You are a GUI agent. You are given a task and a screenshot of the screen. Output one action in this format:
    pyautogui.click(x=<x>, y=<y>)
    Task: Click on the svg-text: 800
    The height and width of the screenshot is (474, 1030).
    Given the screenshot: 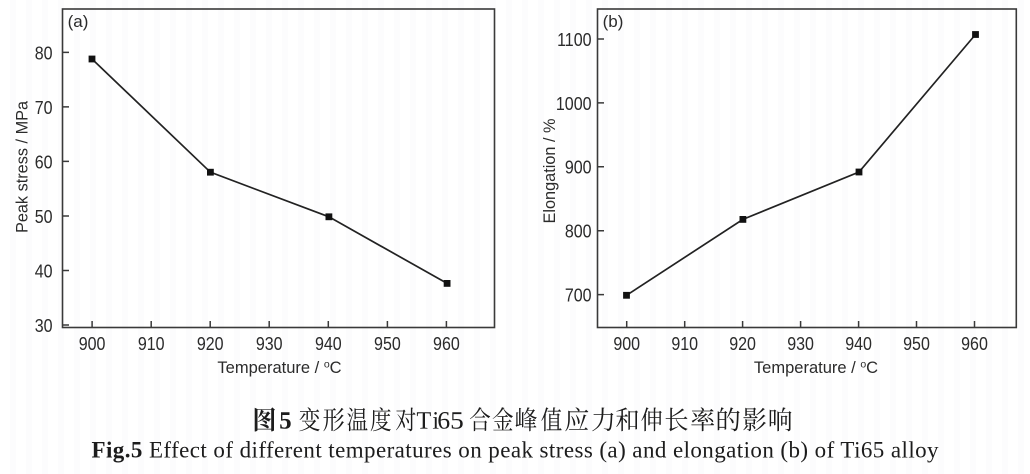 What is the action you would take?
    pyautogui.click(x=578, y=232)
    